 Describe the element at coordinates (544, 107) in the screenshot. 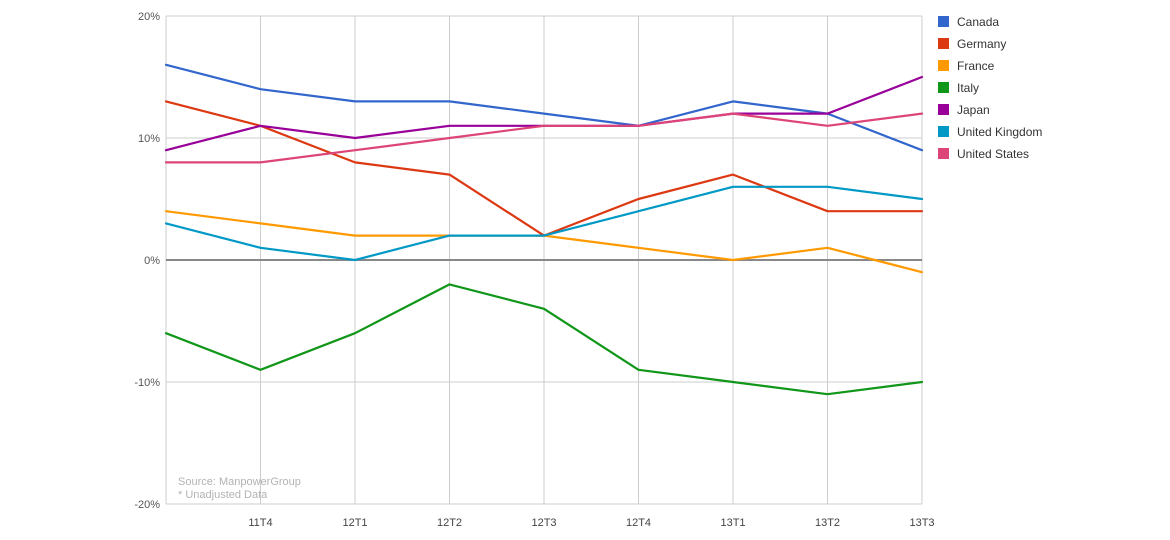

I see `series-line-canada` at that location.